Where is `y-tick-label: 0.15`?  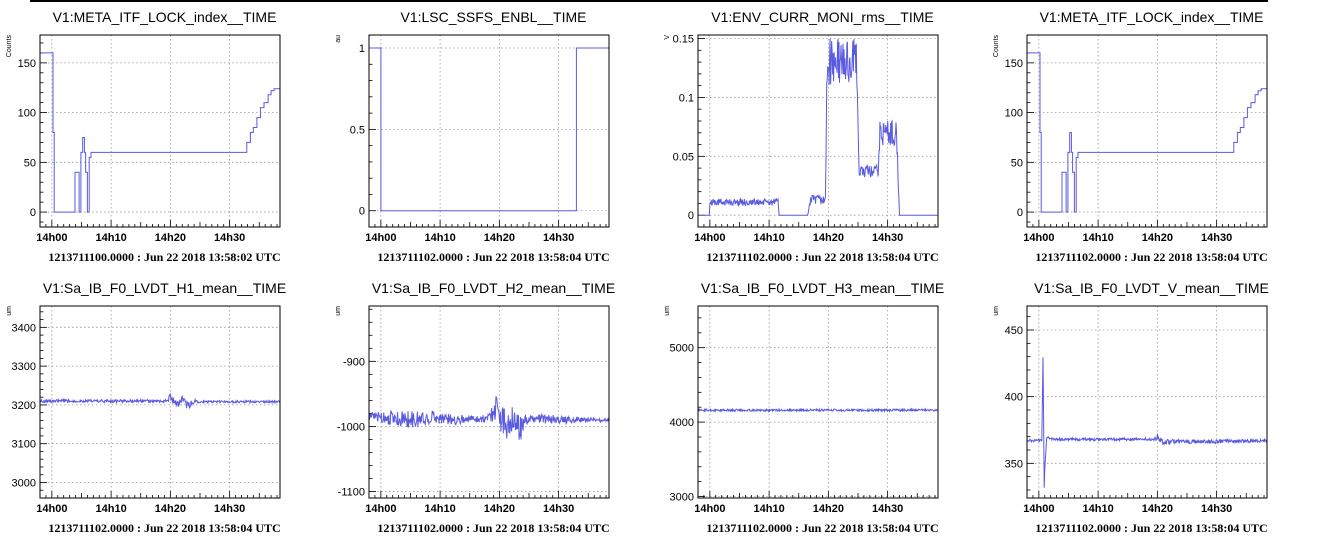 y-tick-label: 0.15 is located at coordinates (683, 40).